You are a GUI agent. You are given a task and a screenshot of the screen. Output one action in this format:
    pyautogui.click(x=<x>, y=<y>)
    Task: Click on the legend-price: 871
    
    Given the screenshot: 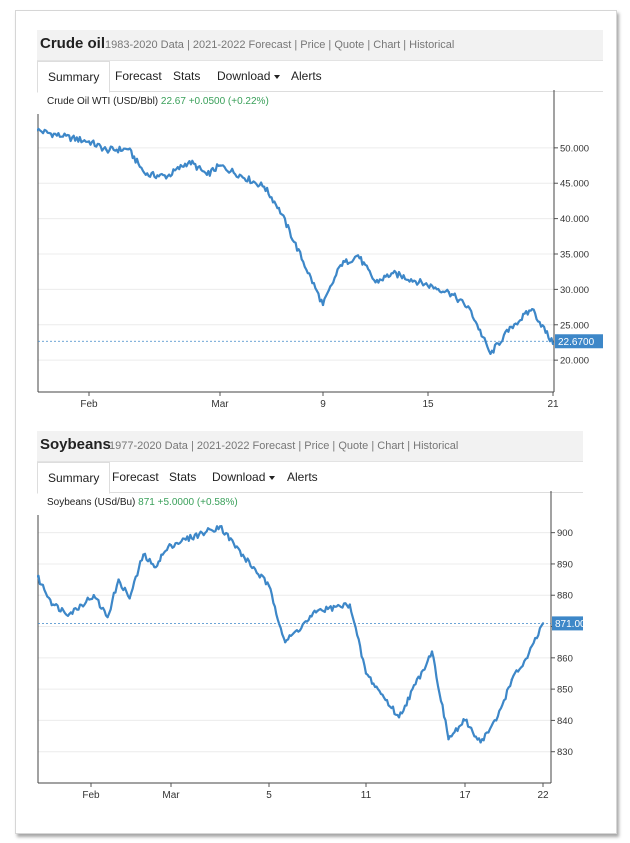 What is the action you would take?
    pyautogui.click(x=146, y=502)
    